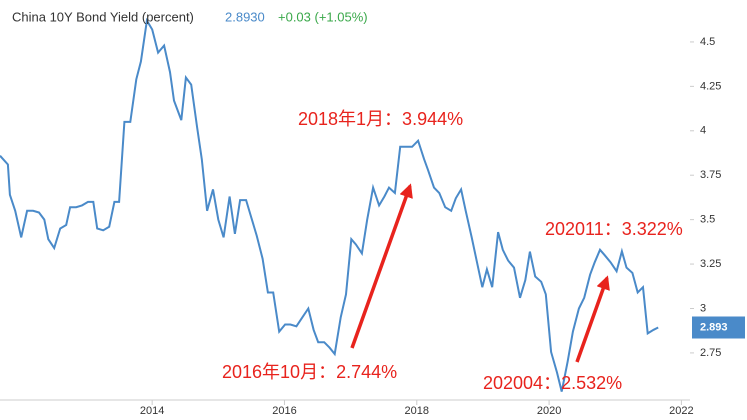 This screenshot has width=747, height=420. What do you see at coordinates (323, 16) in the screenshot?
I see `change: +0.03 (+1.05%)` at bounding box center [323, 16].